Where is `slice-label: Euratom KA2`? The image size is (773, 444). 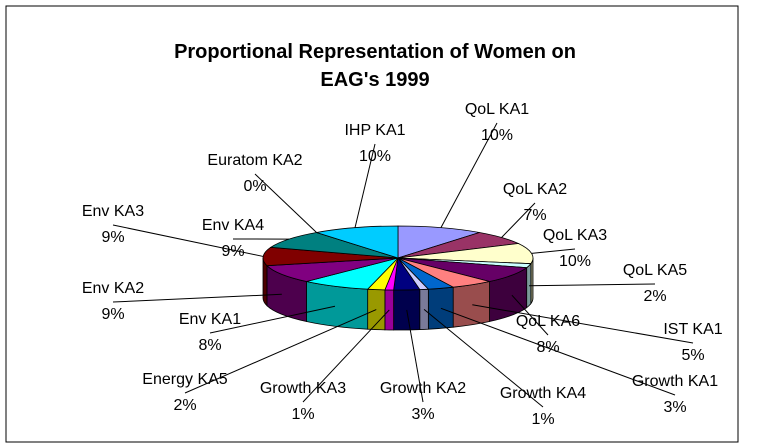
slice-label: Euratom KA2 is located at coordinates (254, 160).